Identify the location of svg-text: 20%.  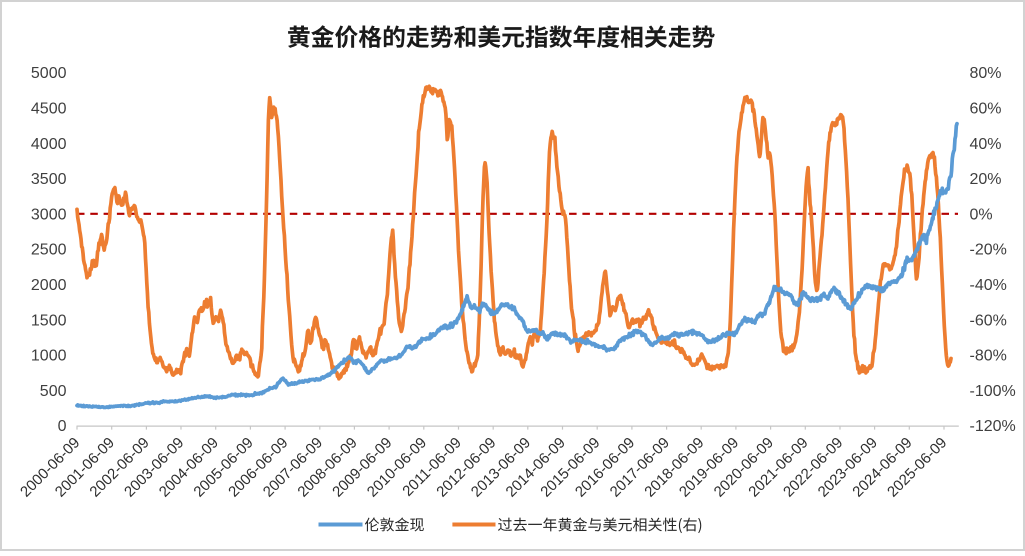
(986, 179).